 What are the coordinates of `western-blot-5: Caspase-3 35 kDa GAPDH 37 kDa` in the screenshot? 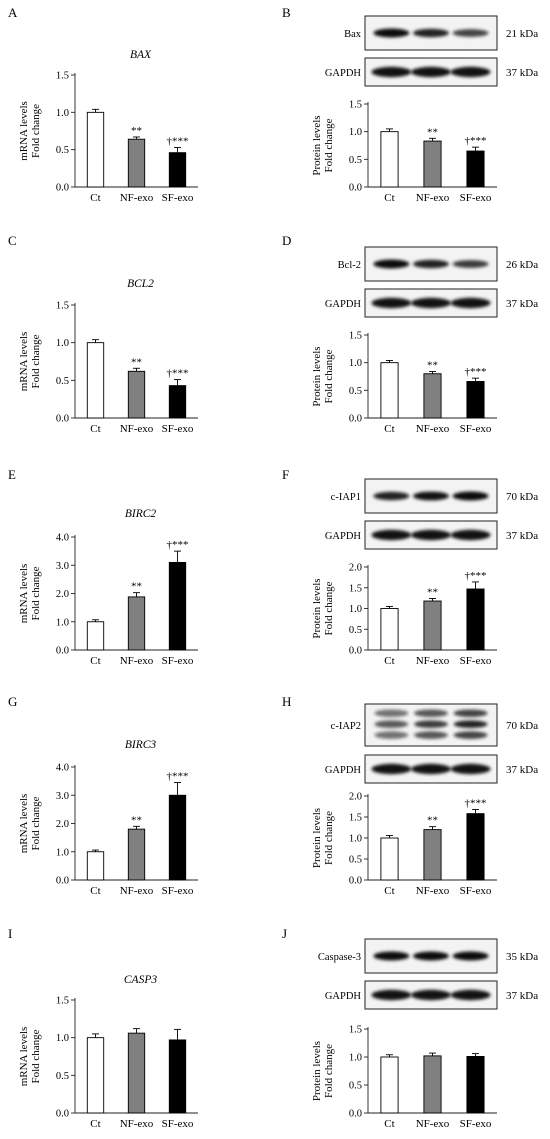 It's located at (428, 974).